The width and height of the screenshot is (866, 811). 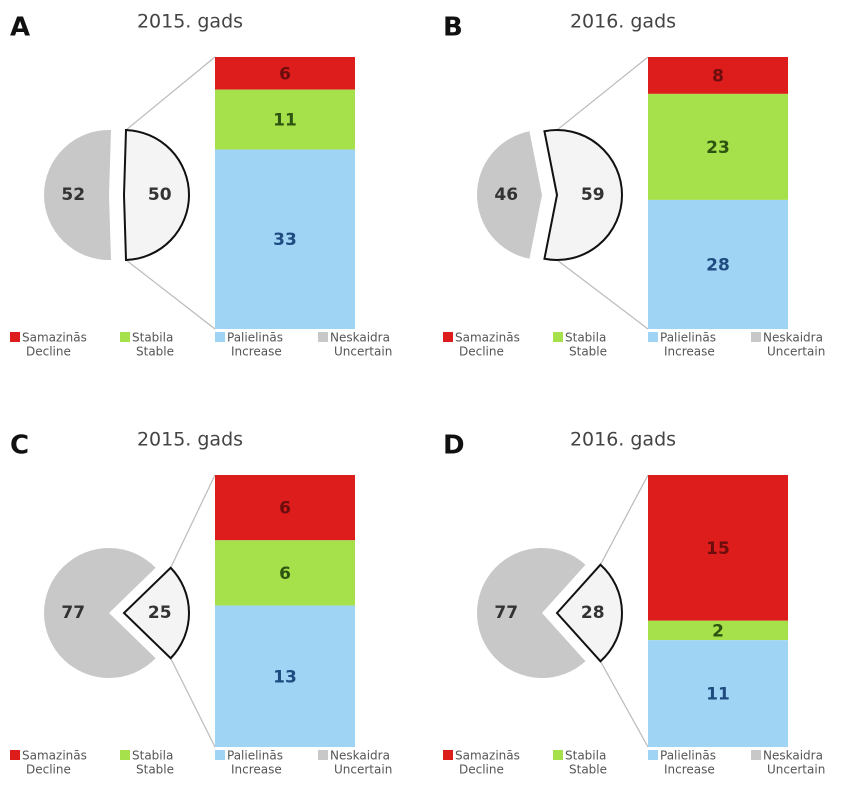 I want to click on panel-label: A, so click(x=20, y=28).